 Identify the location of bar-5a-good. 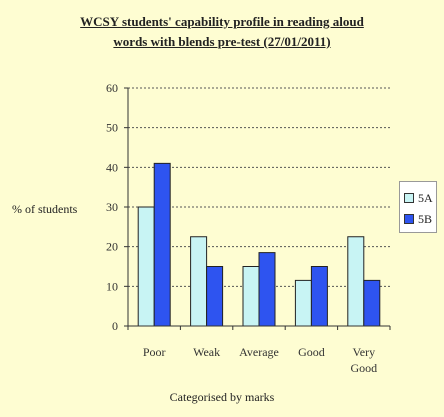
(303, 303).